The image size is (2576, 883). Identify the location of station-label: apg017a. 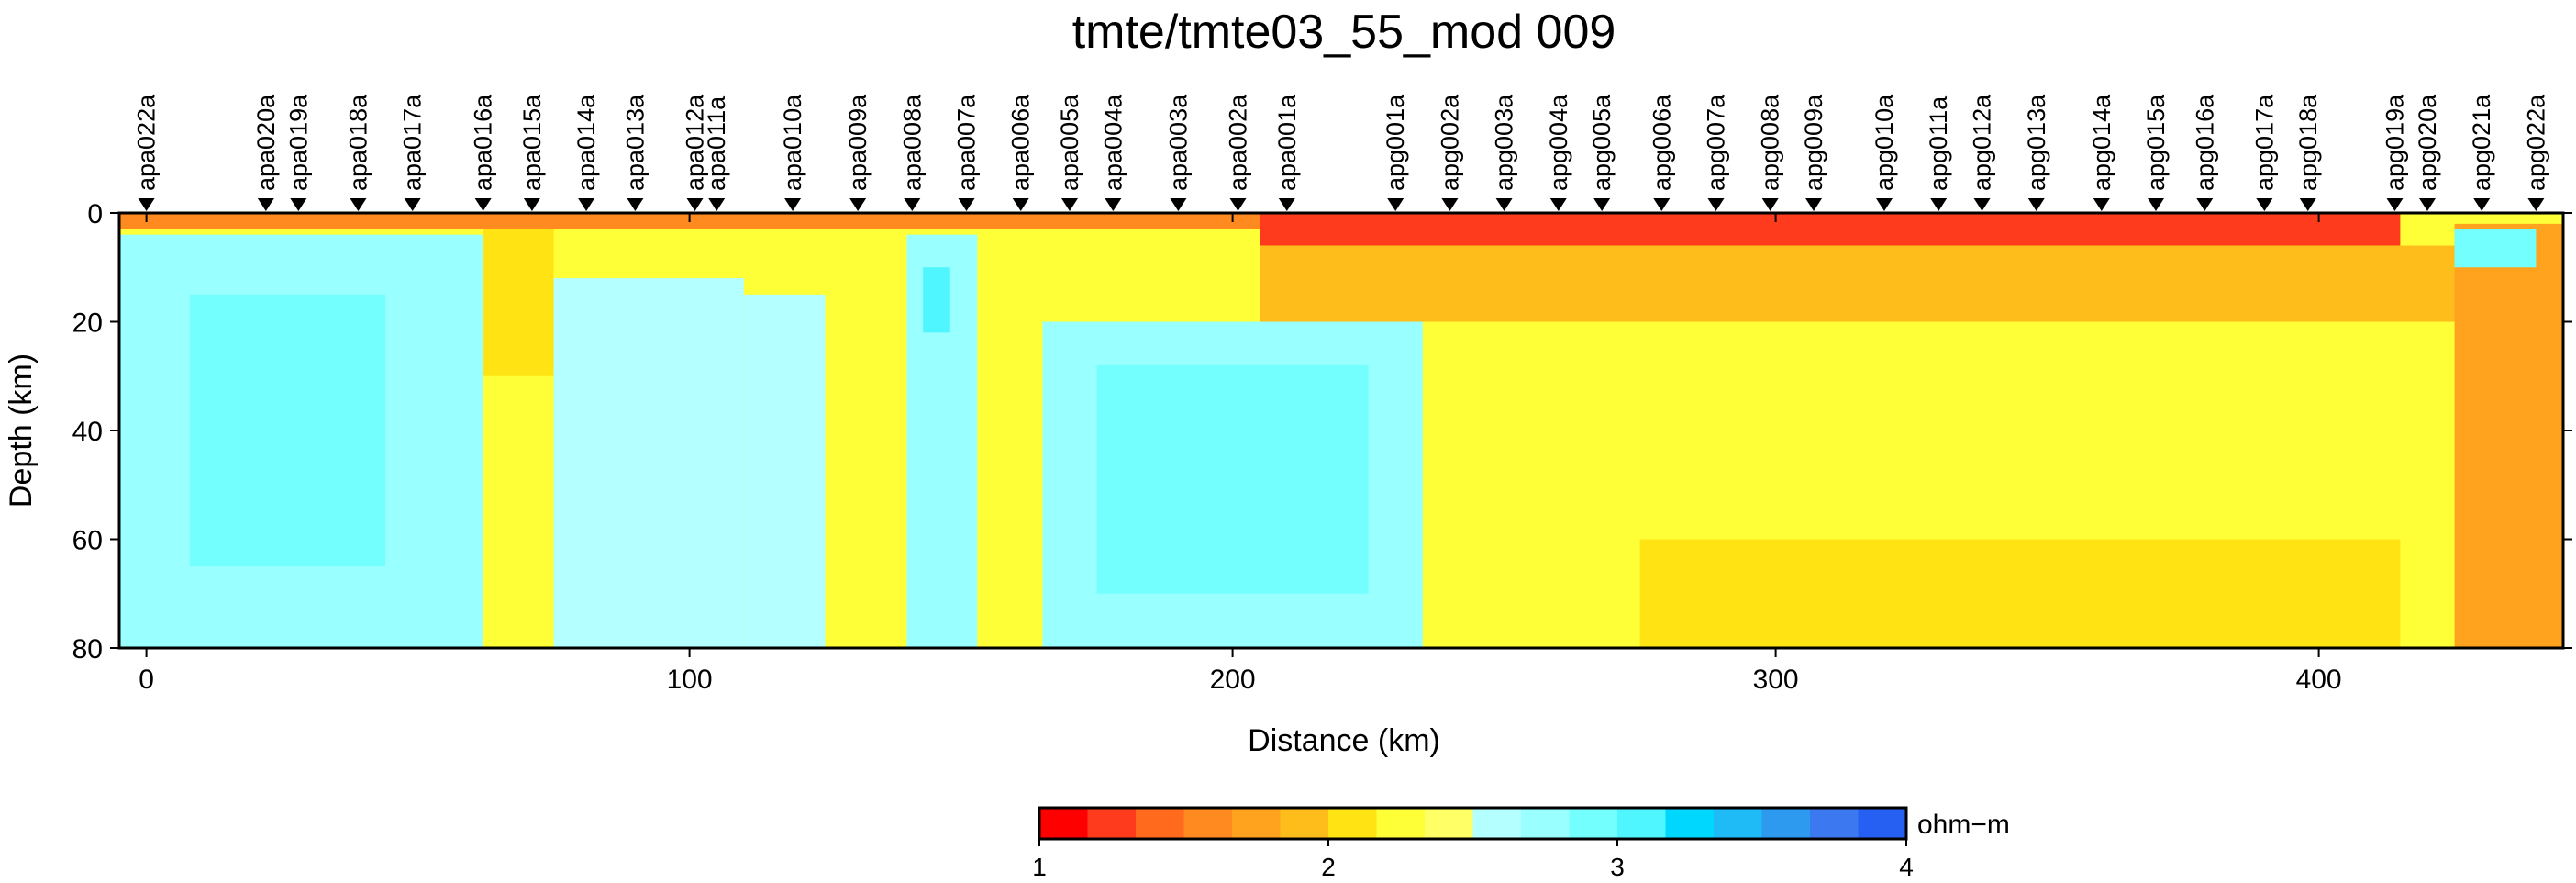
(2264, 142).